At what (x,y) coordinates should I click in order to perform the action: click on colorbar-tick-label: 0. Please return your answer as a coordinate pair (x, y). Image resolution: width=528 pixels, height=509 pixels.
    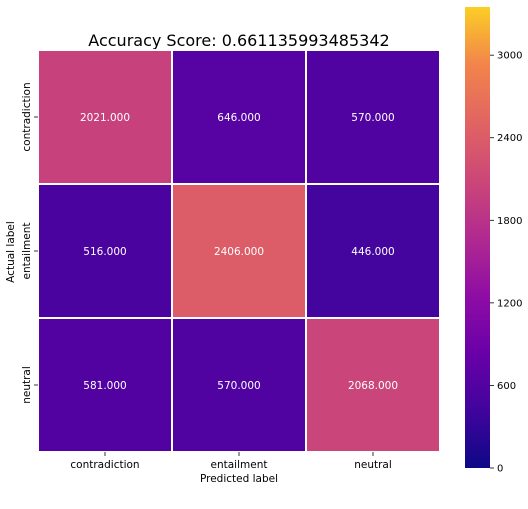
    Looking at the image, I should click on (500, 469).